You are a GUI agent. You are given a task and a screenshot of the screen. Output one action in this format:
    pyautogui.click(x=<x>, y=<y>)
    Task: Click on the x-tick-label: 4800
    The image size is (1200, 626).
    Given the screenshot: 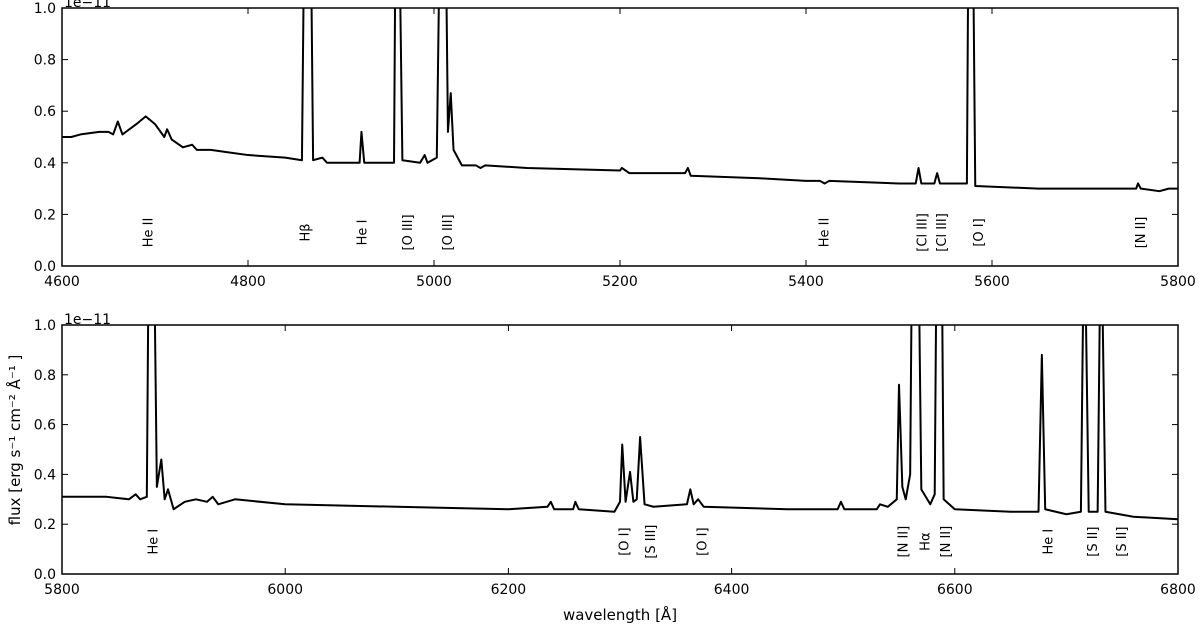 What is the action you would take?
    pyautogui.click(x=248, y=282)
    